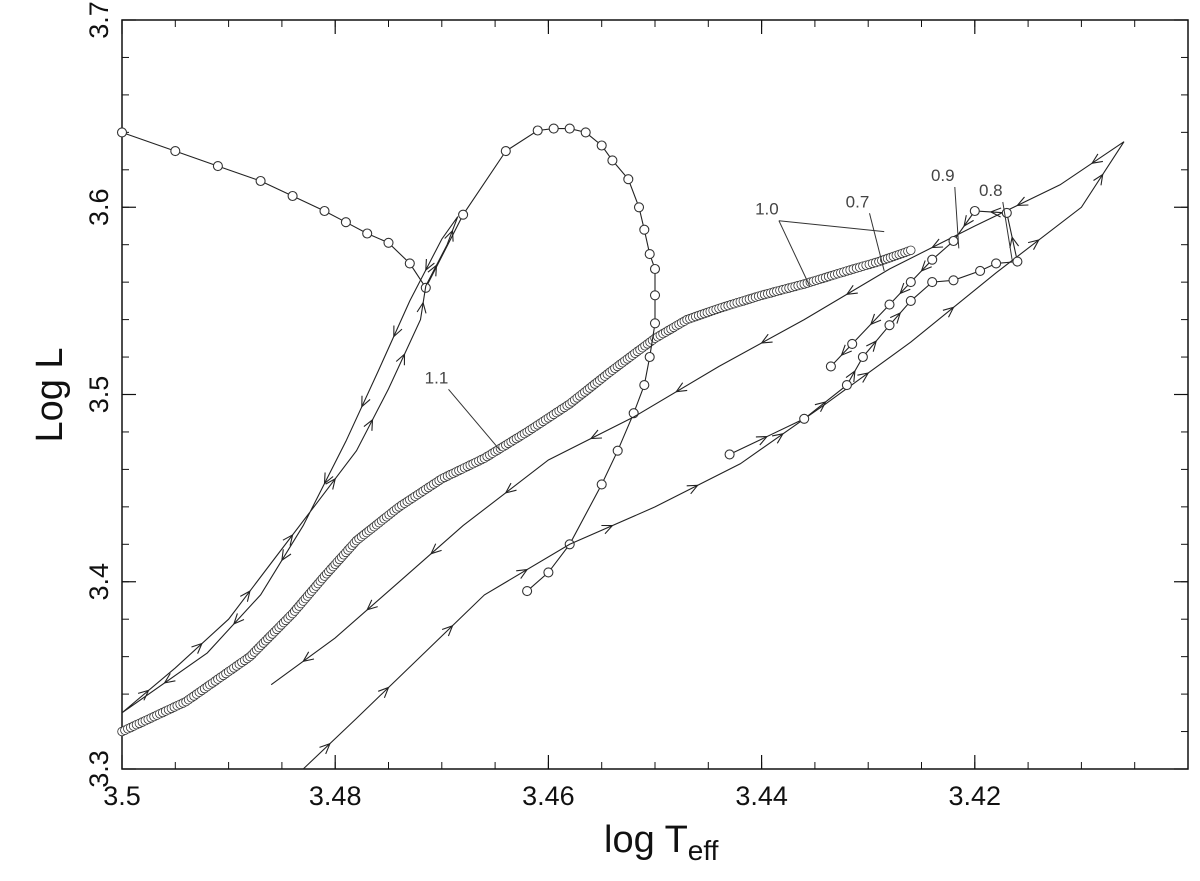 The image size is (1200, 881). I want to click on mass-label-text: 0.9, so click(943, 175).